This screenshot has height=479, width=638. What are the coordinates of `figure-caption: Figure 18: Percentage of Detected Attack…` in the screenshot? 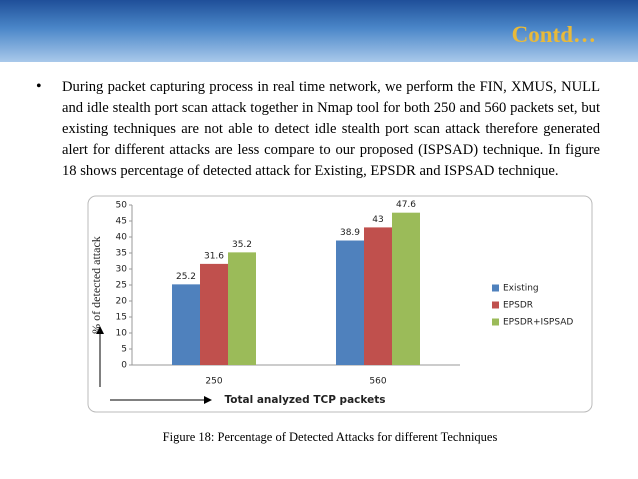 It's located at (330, 437).